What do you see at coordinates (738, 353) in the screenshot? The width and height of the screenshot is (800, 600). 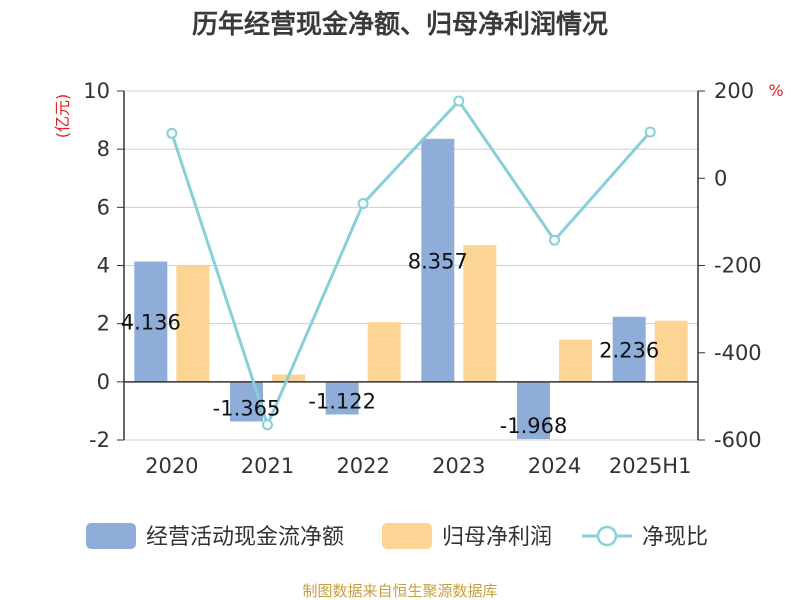 I see `right-tick-label: -400` at bounding box center [738, 353].